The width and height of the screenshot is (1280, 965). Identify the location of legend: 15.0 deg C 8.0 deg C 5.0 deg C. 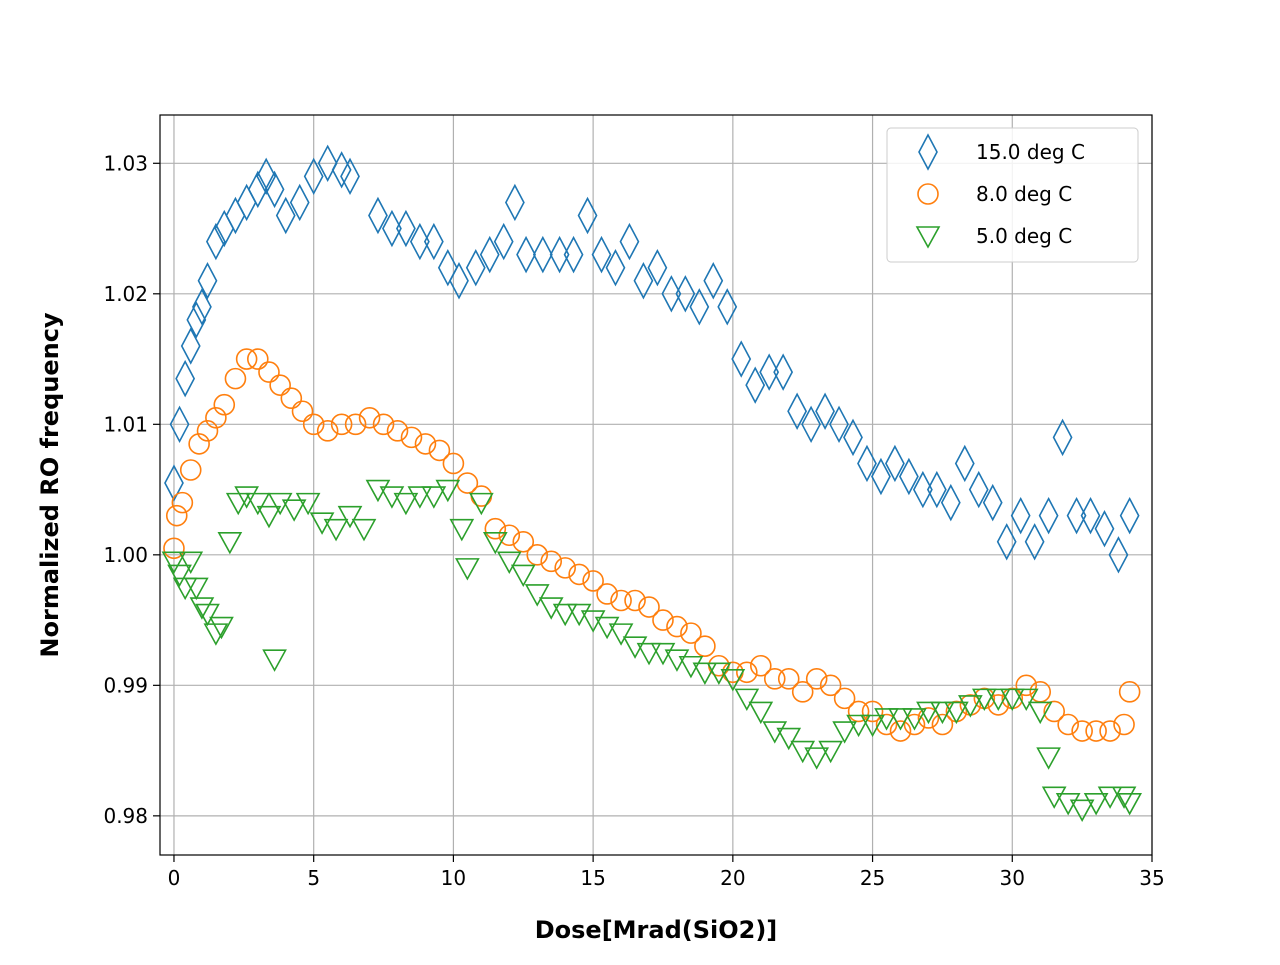
(1012, 195).